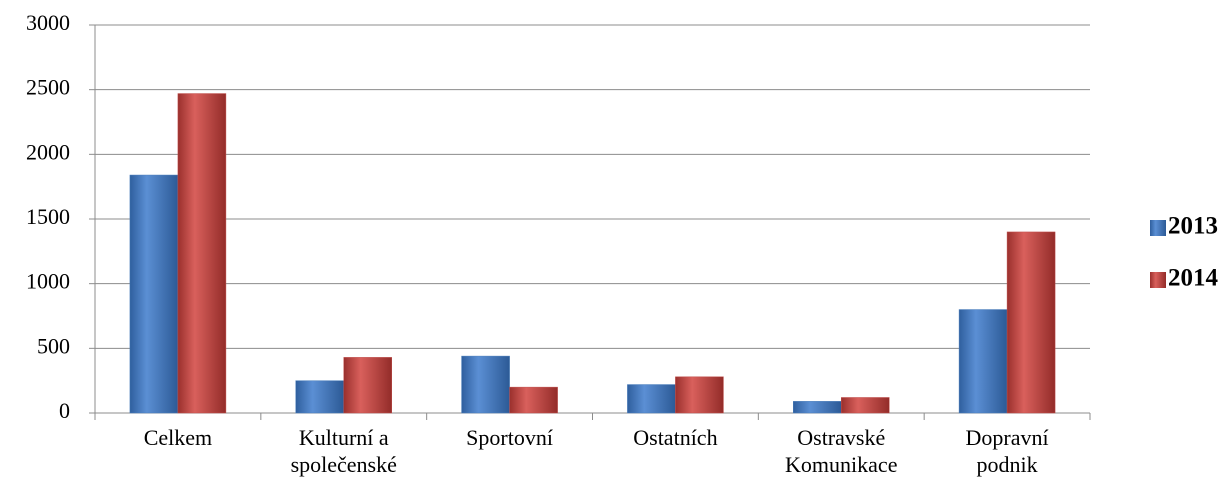  What do you see at coordinates (64, 410) in the screenshot?
I see `y-tick-label: 0` at bounding box center [64, 410].